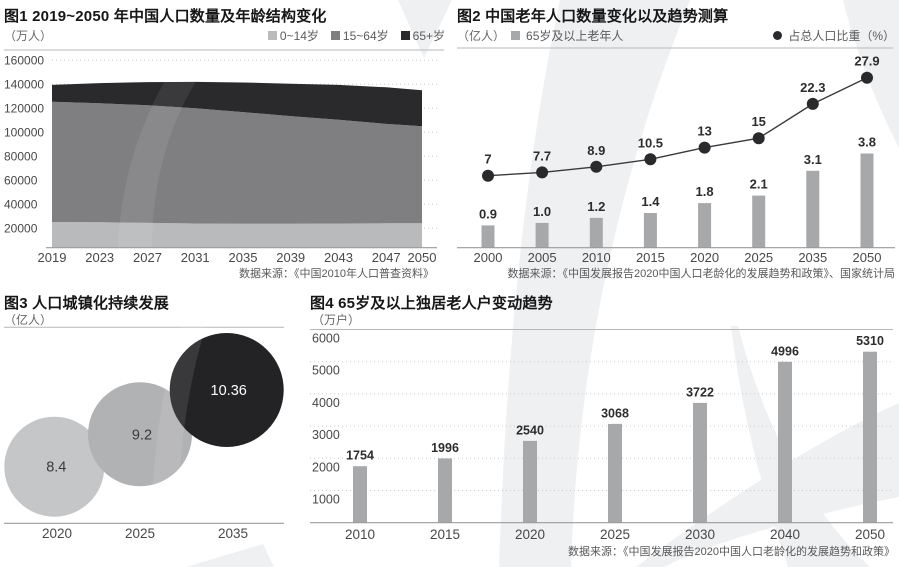 Image resolution: width=899 pixels, height=567 pixels. What do you see at coordinates (21, 204) in the screenshot?
I see `svg-text: 40000` at bounding box center [21, 204].